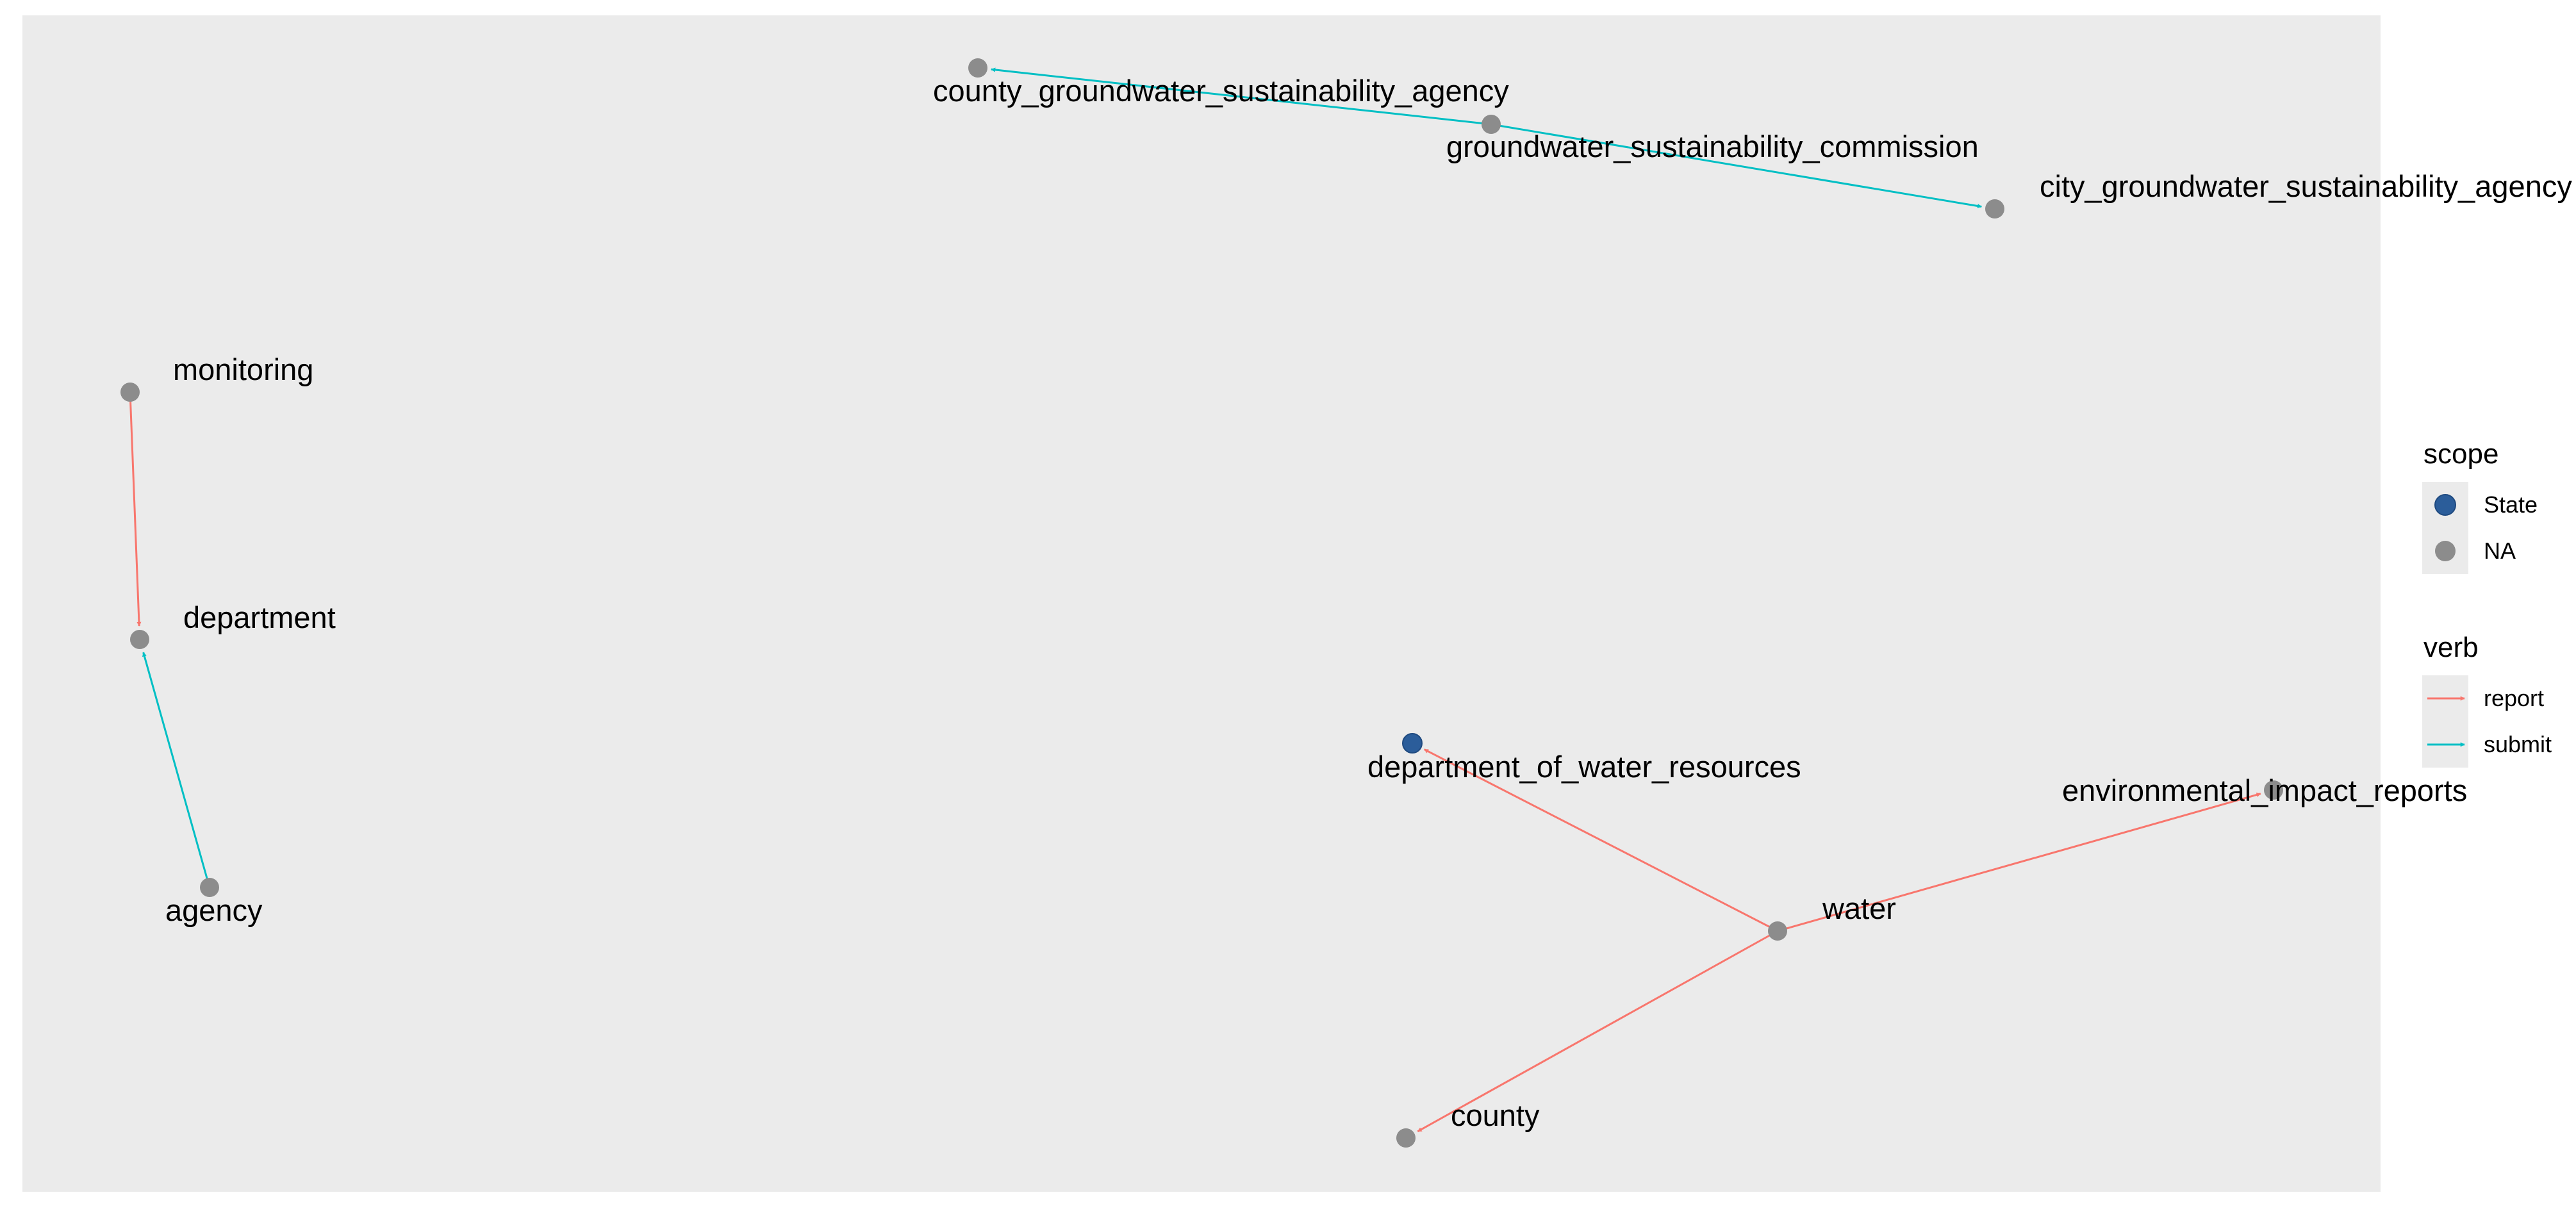 The width and height of the screenshot is (2576, 1211). What do you see at coordinates (2511, 504) in the screenshot?
I see `legend-label-state: State` at bounding box center [2511, 504].